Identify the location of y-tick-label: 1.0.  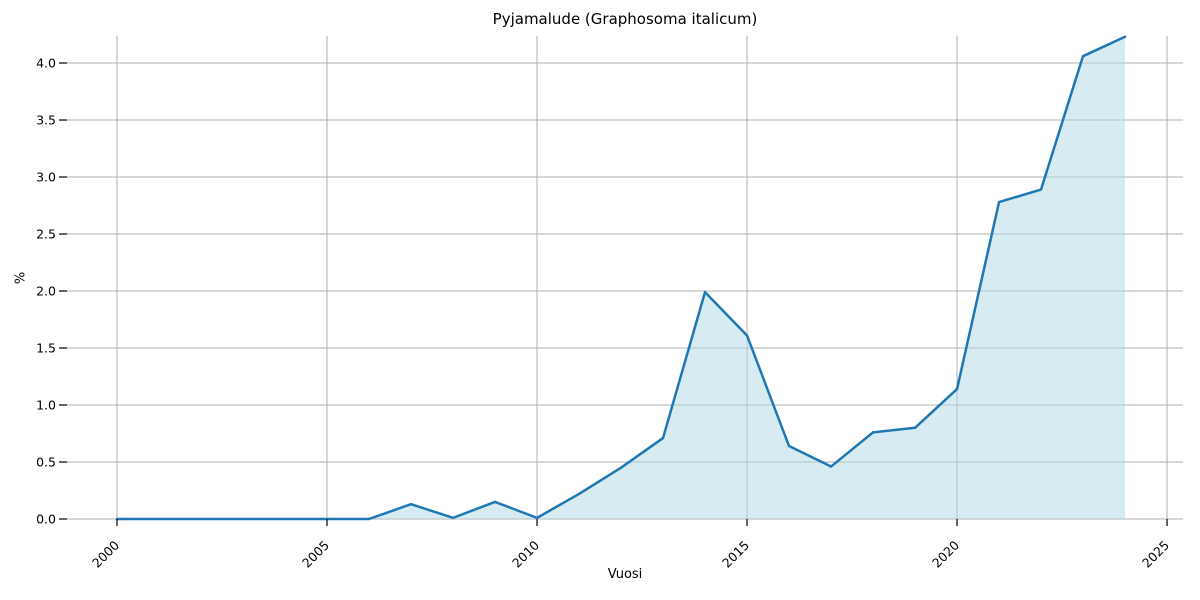
(46, 405).